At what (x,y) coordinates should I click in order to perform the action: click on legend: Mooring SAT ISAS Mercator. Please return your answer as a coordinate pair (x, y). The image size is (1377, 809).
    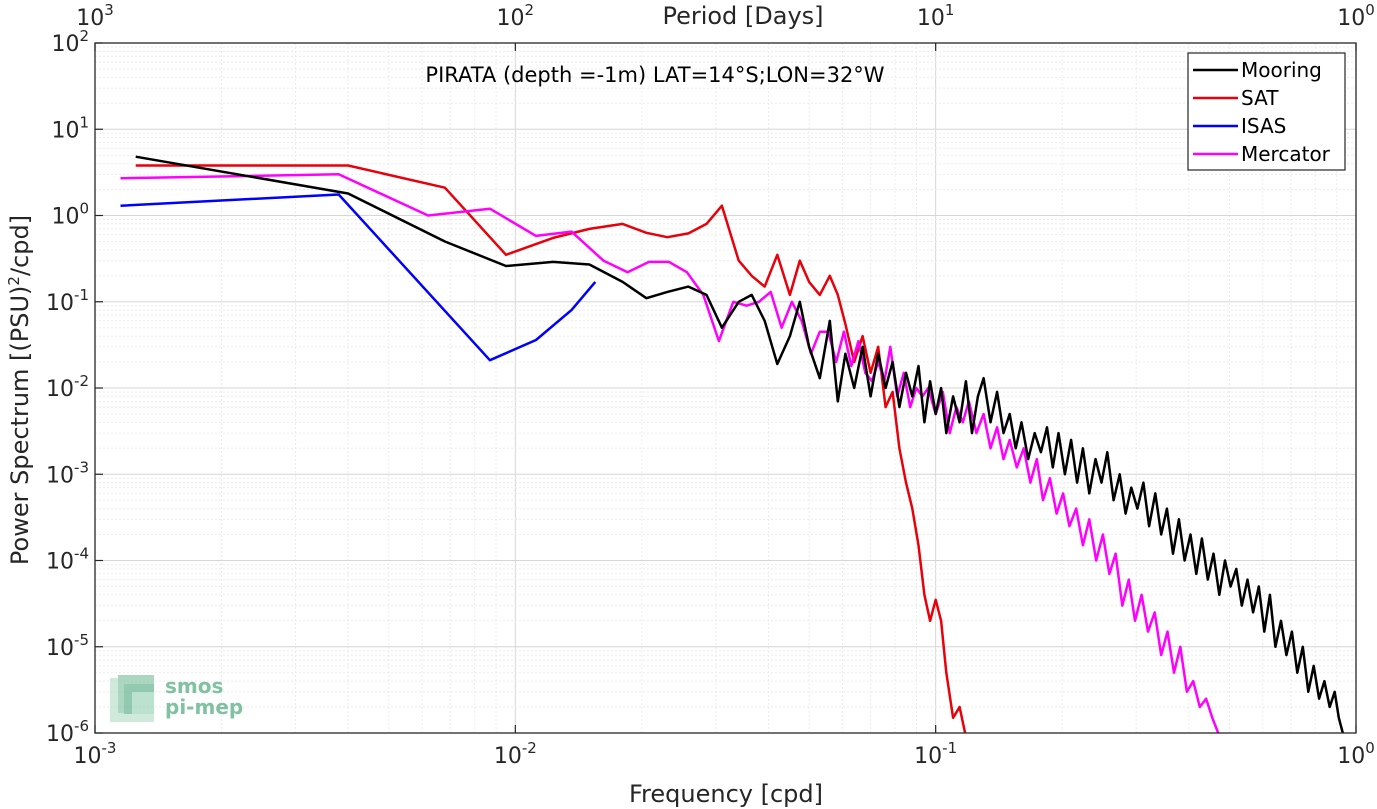
    Looking at the image, I should click on (1266, 111).